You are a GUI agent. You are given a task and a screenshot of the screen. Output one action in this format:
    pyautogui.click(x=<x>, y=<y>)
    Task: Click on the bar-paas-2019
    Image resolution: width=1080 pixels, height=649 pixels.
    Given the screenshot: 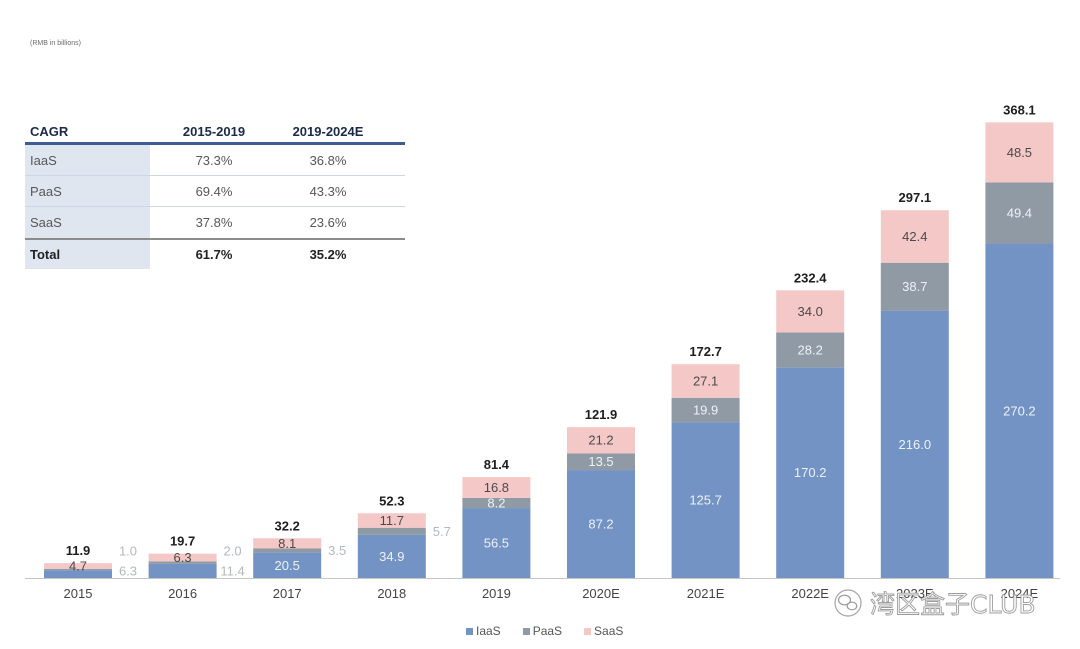 What is the action you would take?
    pyautogui.click(x=496, y=503)
    